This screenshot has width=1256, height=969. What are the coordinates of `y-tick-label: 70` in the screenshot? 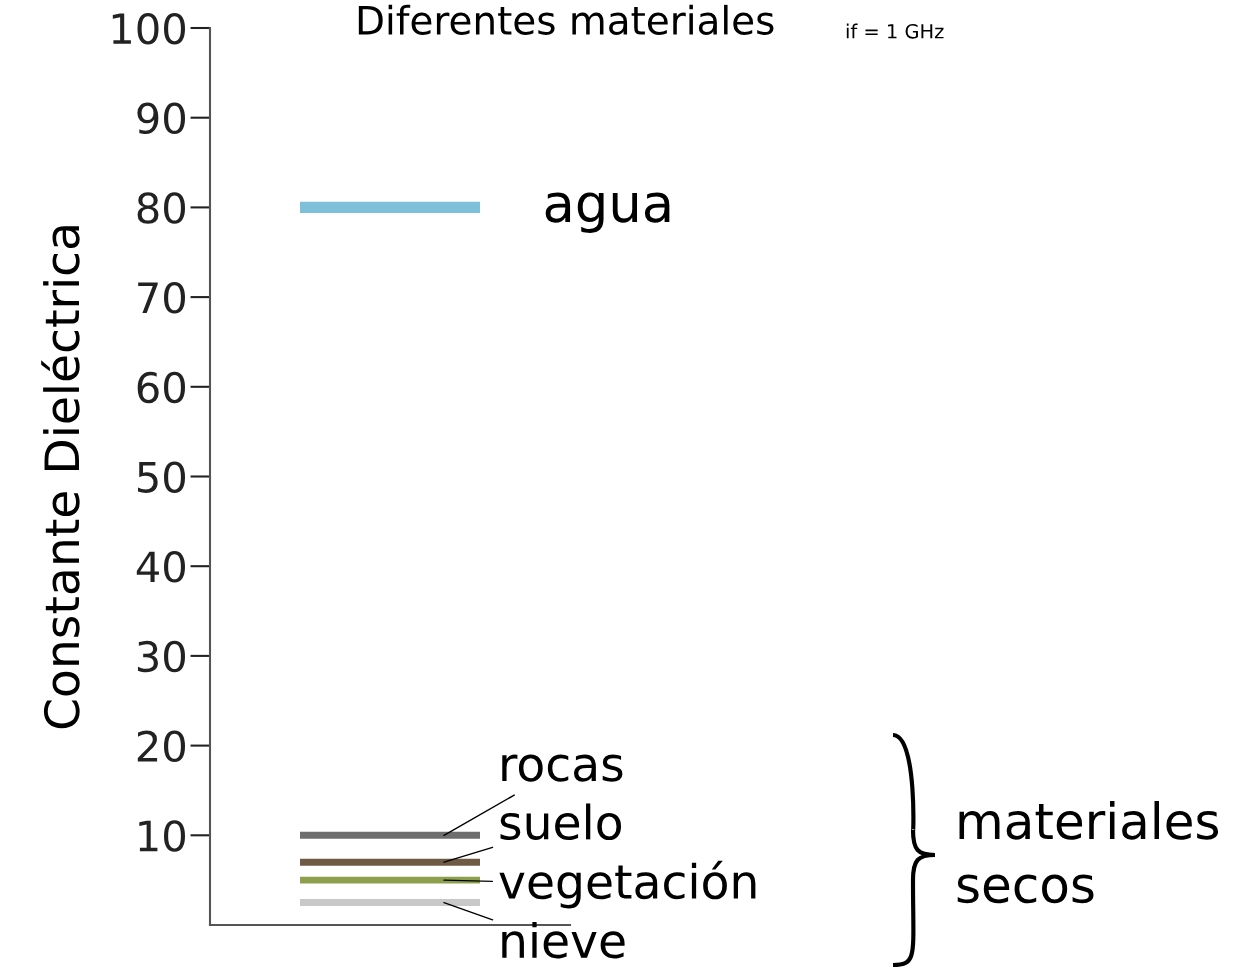 It's located at (162, 298).